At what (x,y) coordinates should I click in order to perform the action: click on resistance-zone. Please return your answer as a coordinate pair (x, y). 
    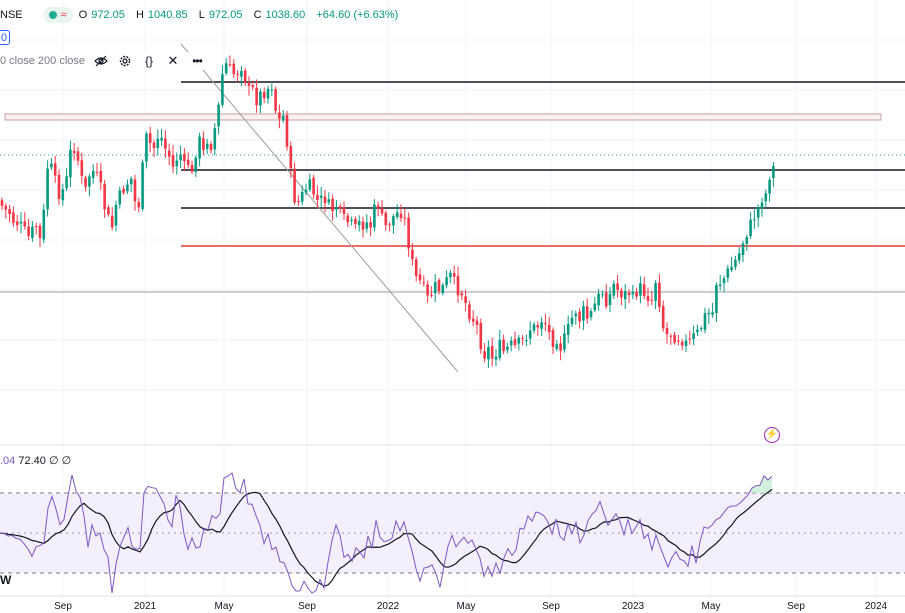
    Looking at the image, I should click on (443, 117).